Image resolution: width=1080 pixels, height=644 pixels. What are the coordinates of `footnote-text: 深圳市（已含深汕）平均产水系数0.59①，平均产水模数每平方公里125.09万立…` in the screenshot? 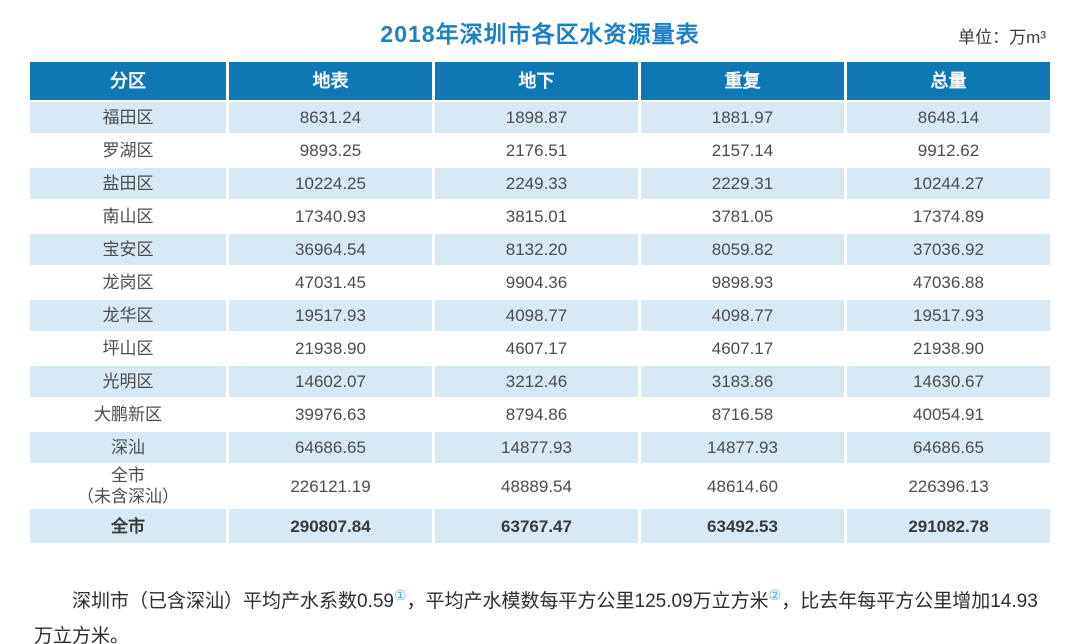 It's located at (541, 614).